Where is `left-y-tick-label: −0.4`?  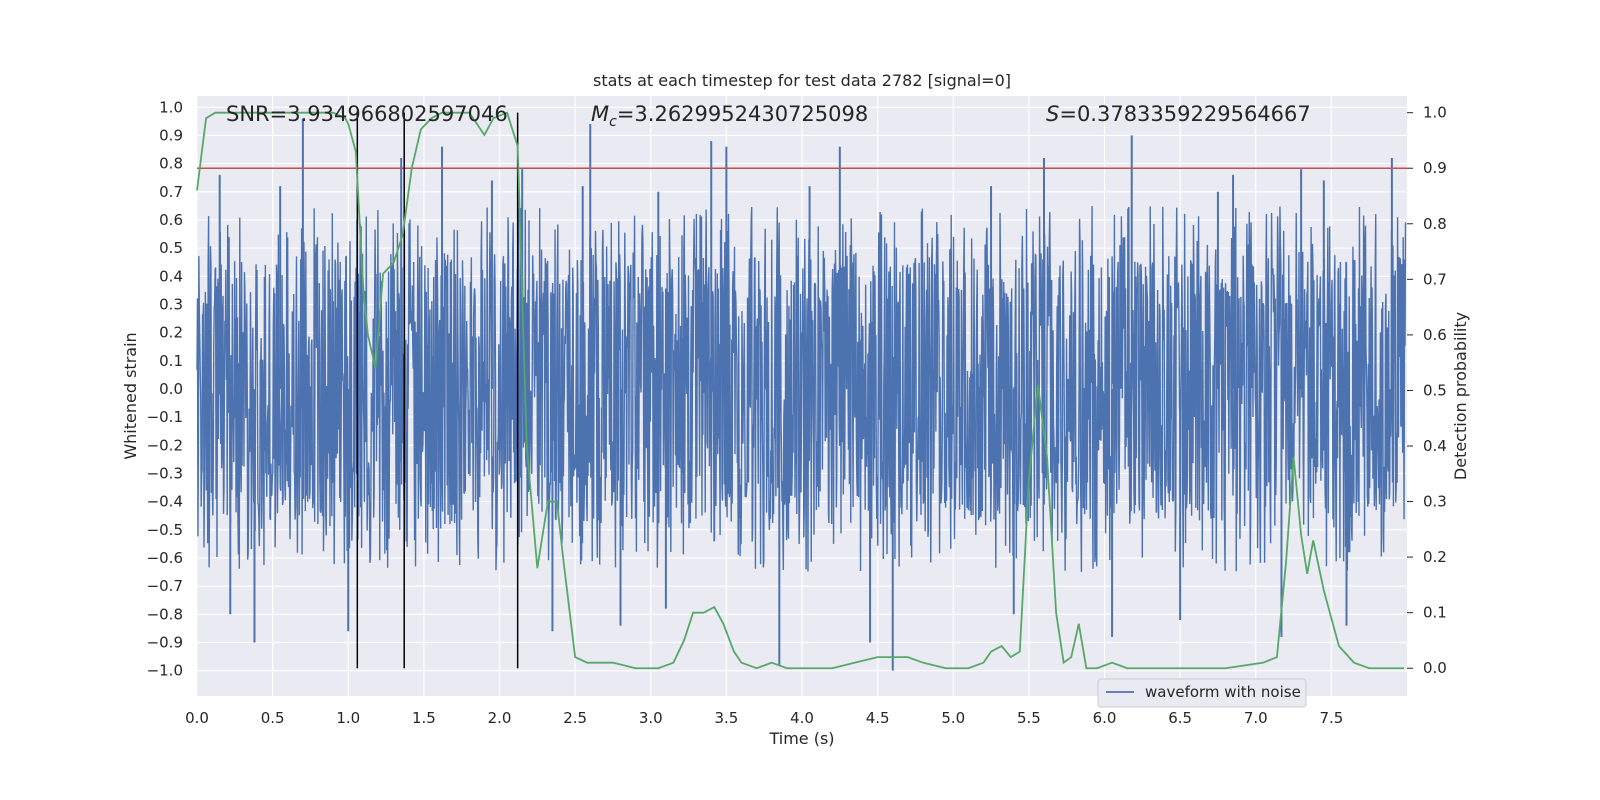 left-y-tick-label: −0.4 is located at coordinates (165, 502).